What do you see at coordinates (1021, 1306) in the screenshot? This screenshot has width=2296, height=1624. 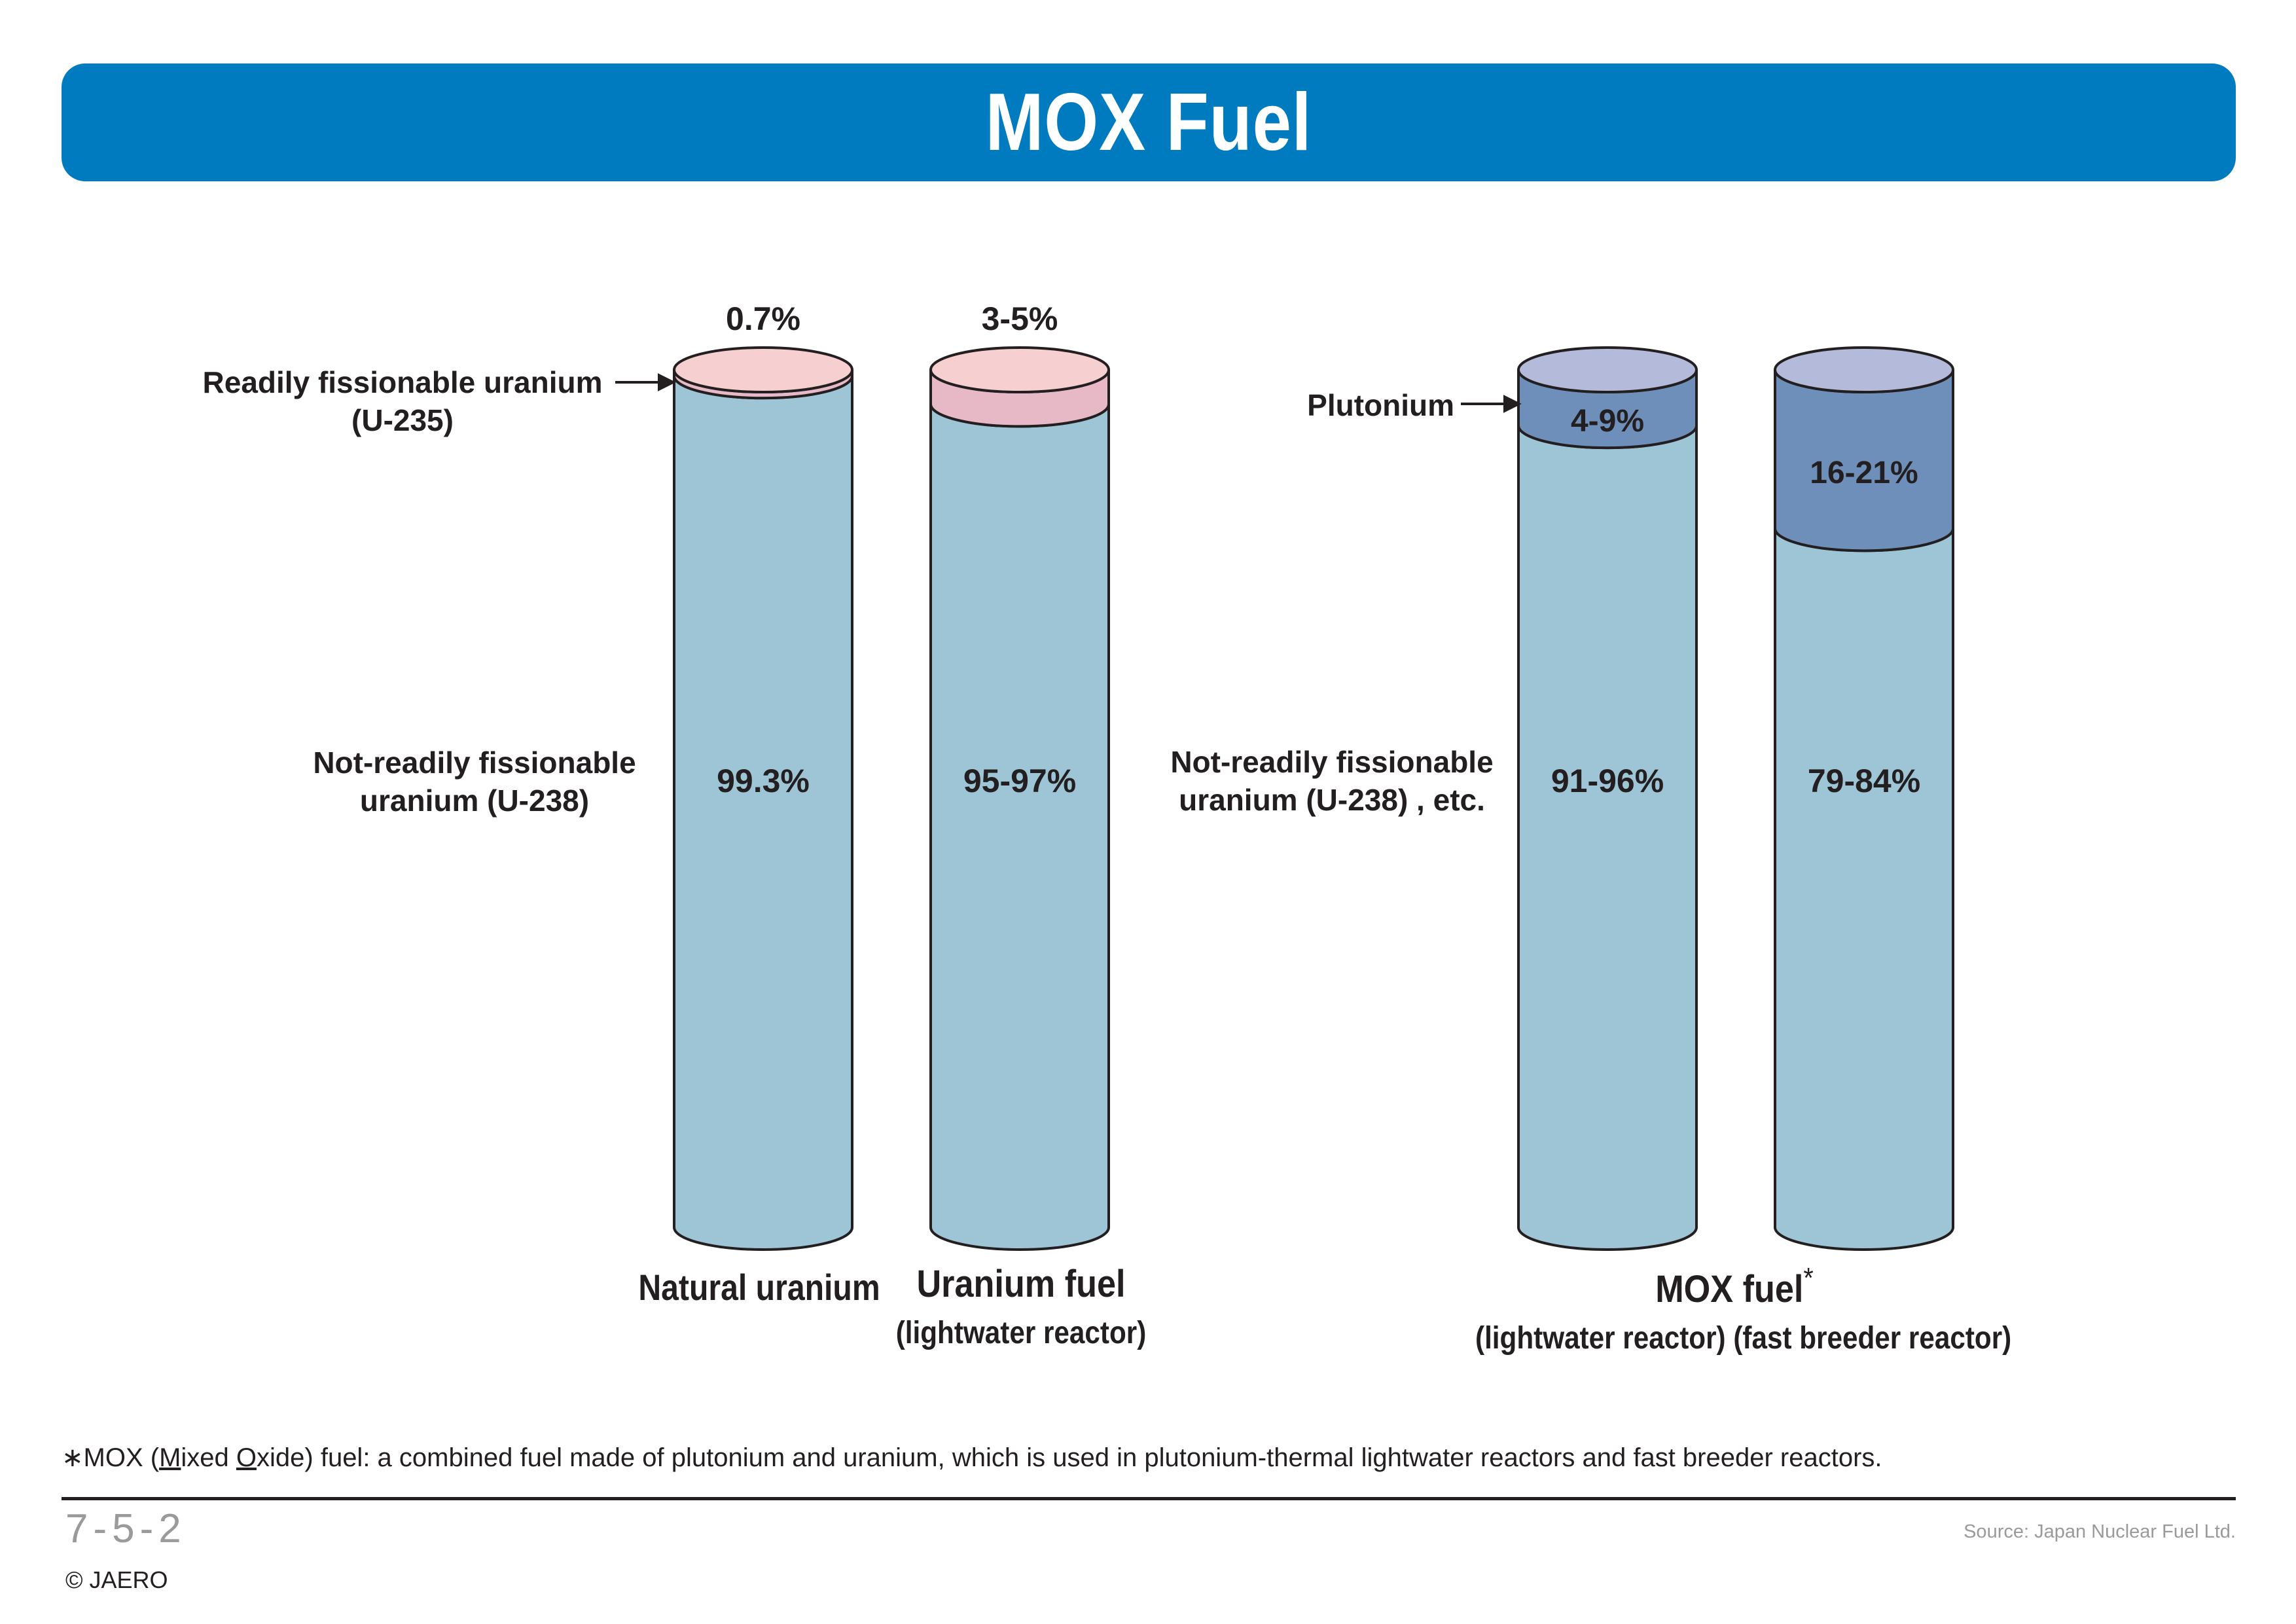 I see `category-uranium-fuel: Uranium fuel (lightwater reactor)` at bounding box center [1021, 1306].